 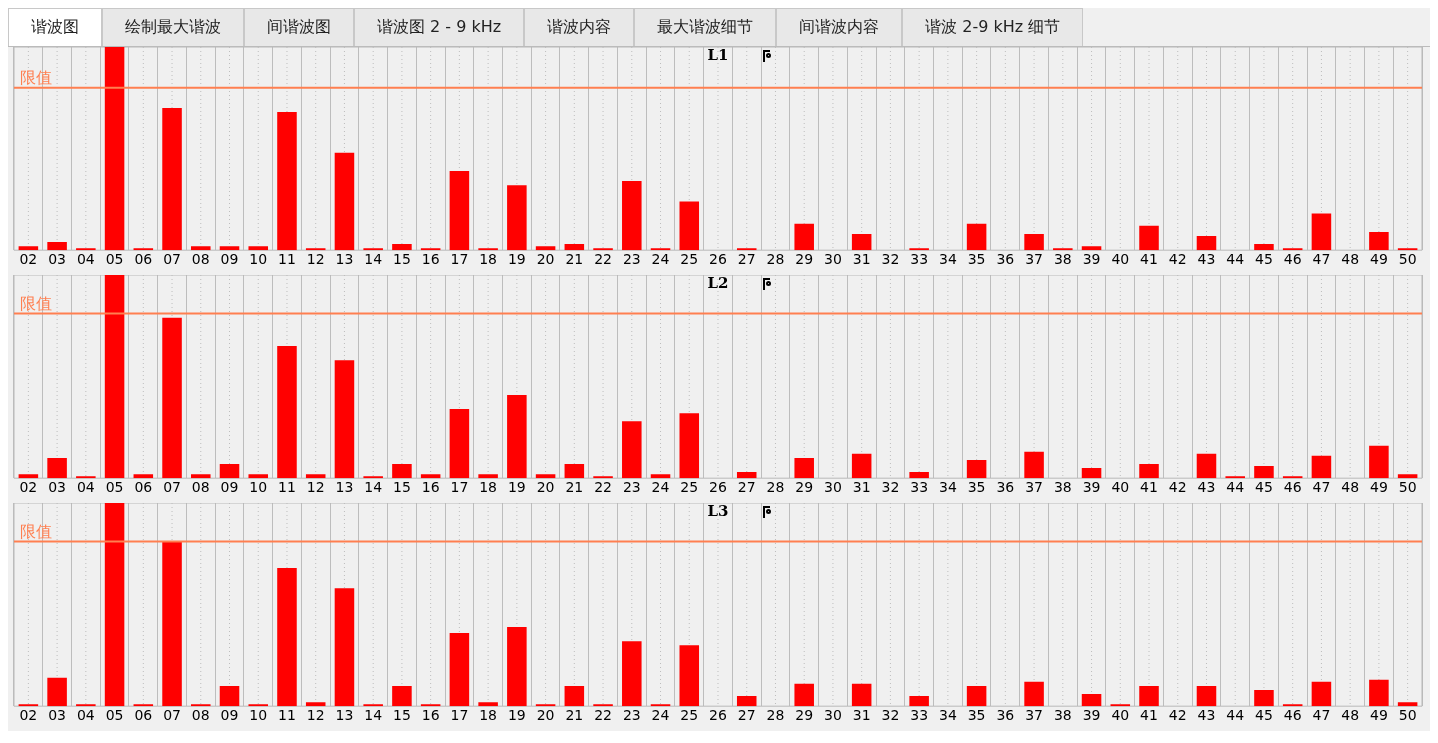 What do you see at coordinates (718, 510) in the screenshot?
I see `chart-title: L3` at bounding box center [718, 510].